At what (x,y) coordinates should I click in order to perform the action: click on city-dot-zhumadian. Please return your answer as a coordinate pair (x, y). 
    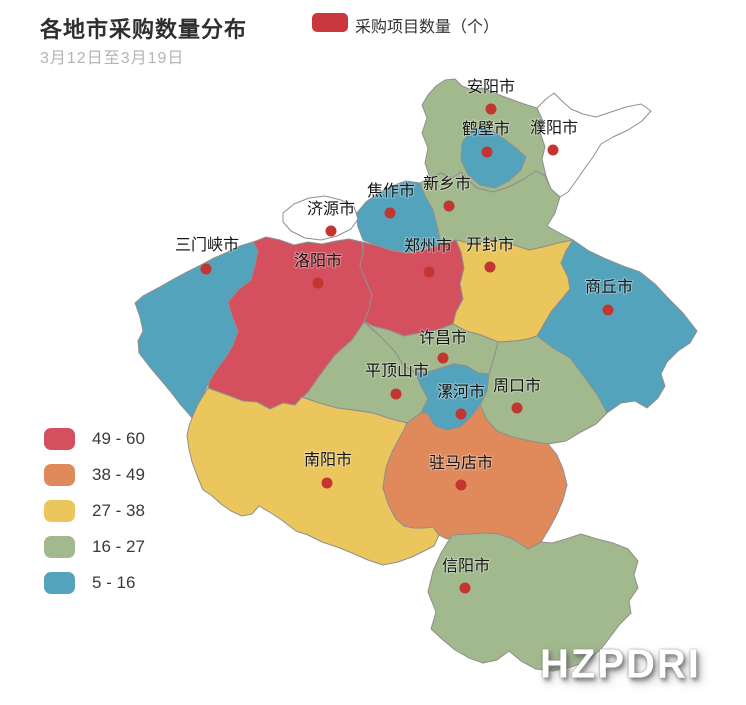
    Looking at the image, I should click on (461, 485).